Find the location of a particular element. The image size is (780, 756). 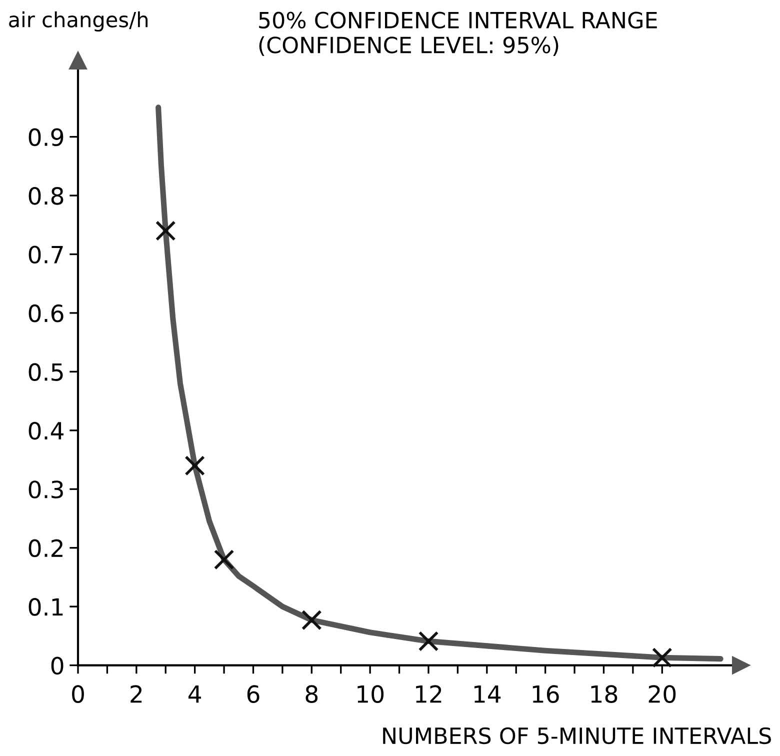

y-axis-title: air changes/h is located at coordinates (78, 21).